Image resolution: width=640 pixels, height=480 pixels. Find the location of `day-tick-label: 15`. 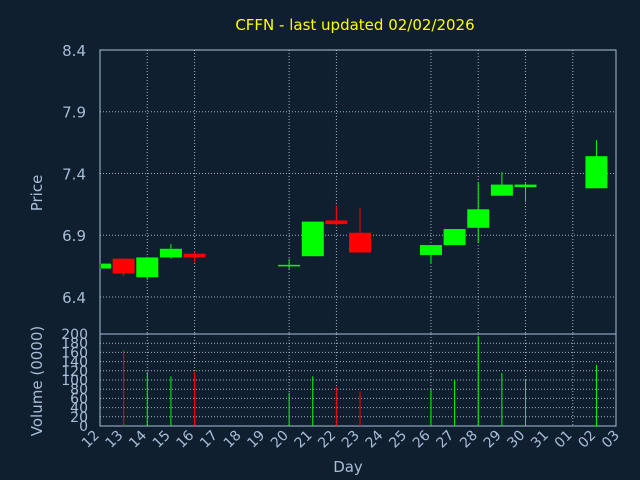

day-tick-label: 15 is located at coordinates (162, 440).